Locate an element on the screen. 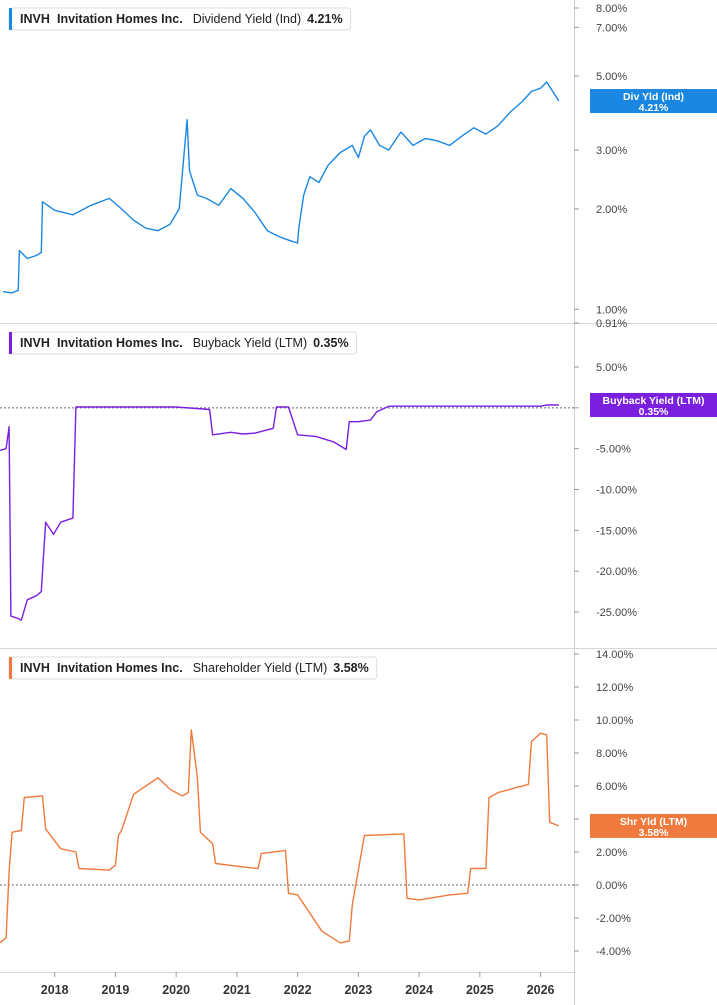 This screenshot has width=717, height=1005. y-tick-label: 1.00% is located at coordinates (611, 310).